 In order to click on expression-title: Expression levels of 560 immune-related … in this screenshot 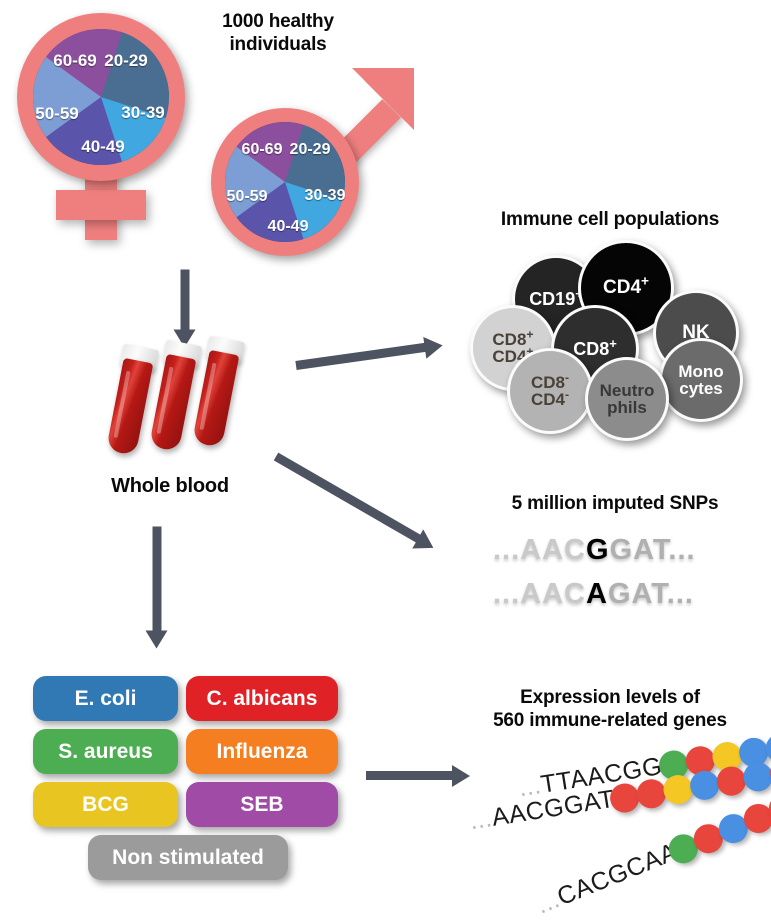, I will do `click(610, 709)`.